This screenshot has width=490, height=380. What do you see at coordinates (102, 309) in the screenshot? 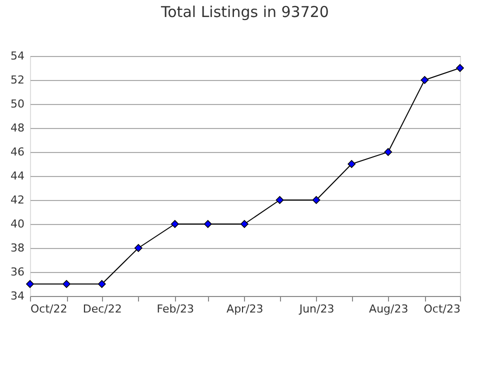
I see `x-tick-label: Dec/22` at bounding box center [102, 309].